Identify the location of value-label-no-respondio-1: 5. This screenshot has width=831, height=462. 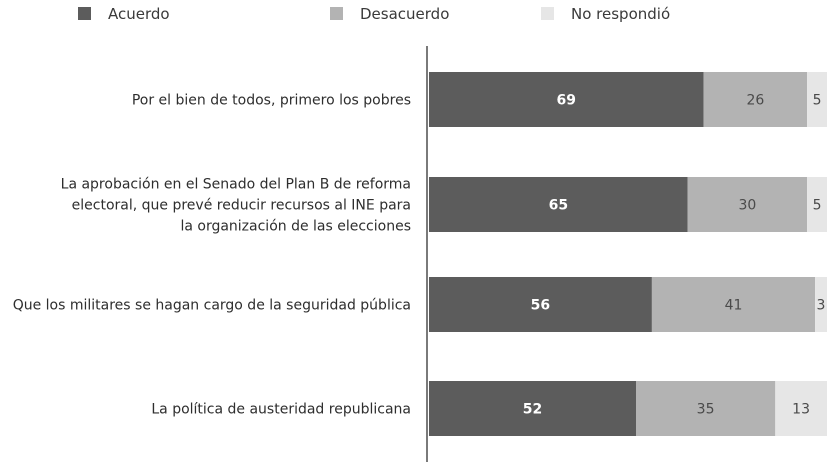
(817, 101).